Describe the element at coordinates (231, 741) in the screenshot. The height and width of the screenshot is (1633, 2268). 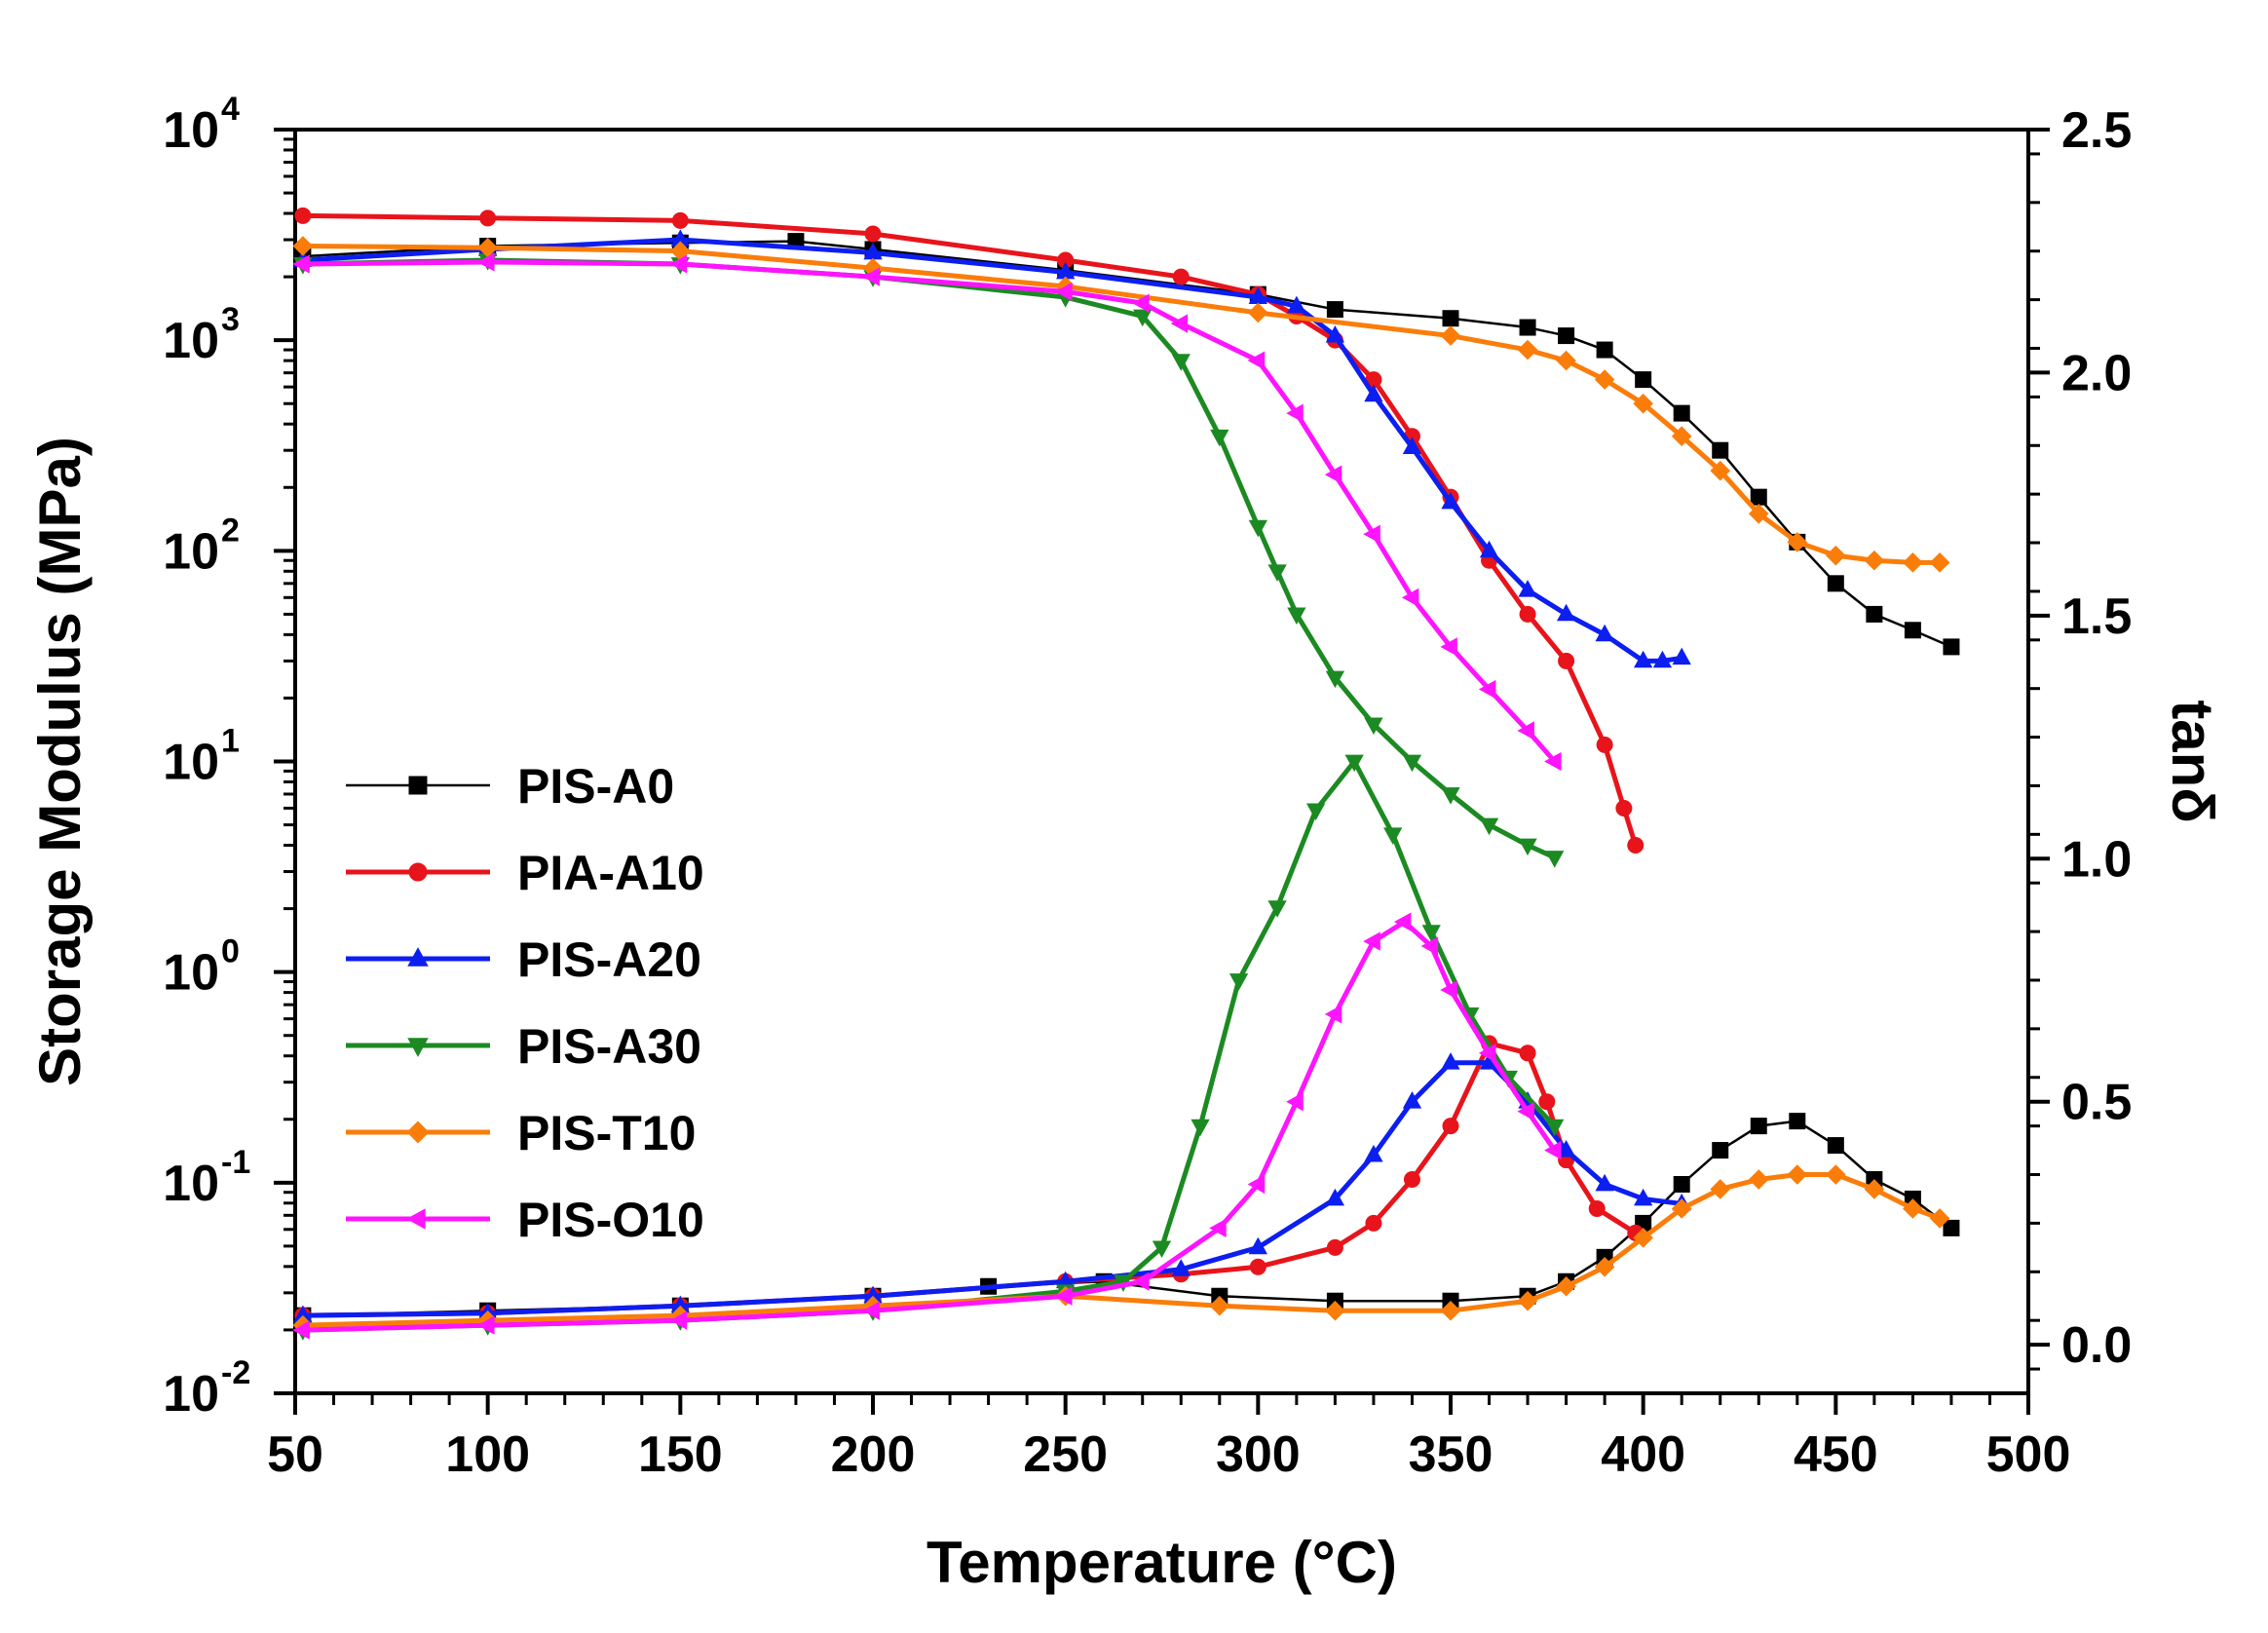
I see `y-tick-exponent: 1` at that location.